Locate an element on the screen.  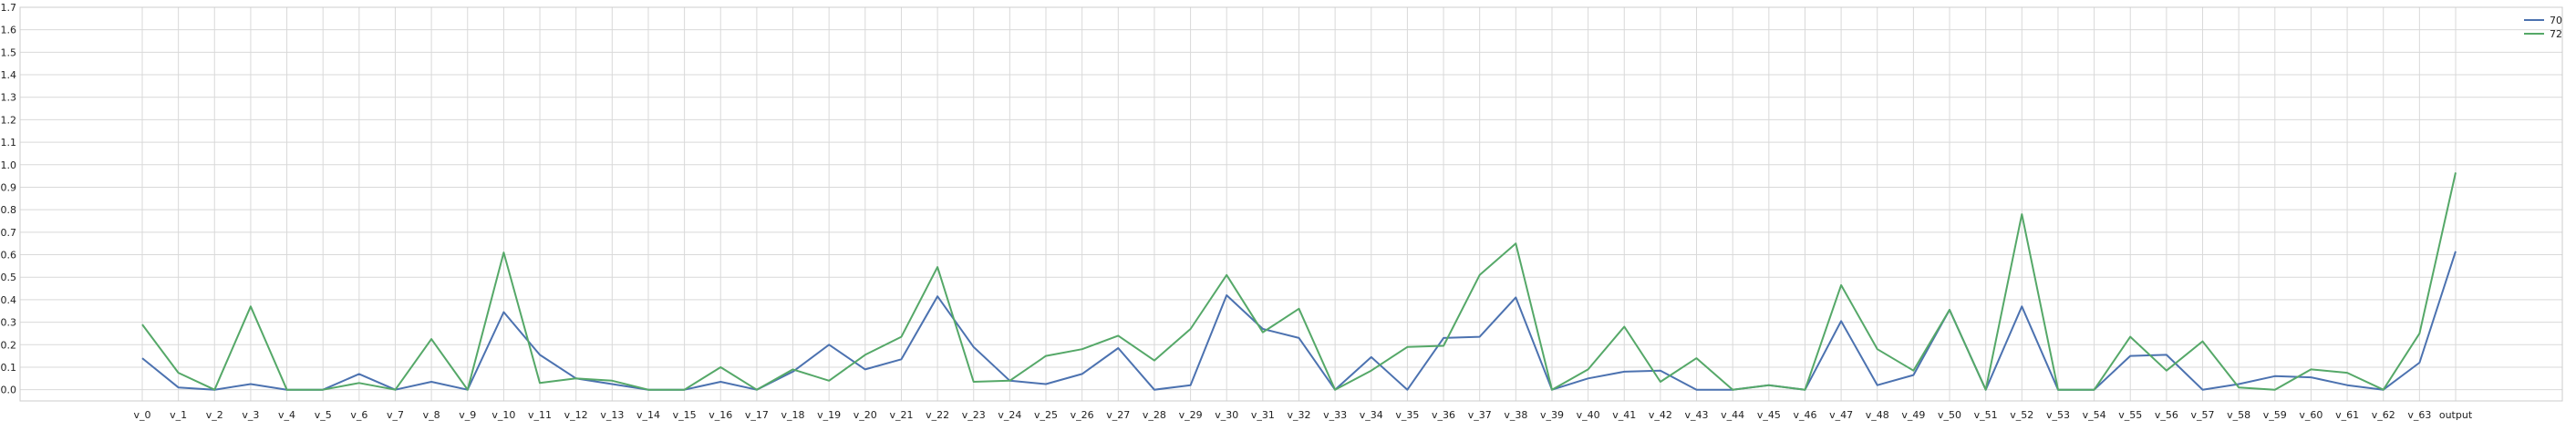
y-tick-label: 1.2 is located at coordinates (9, 120).